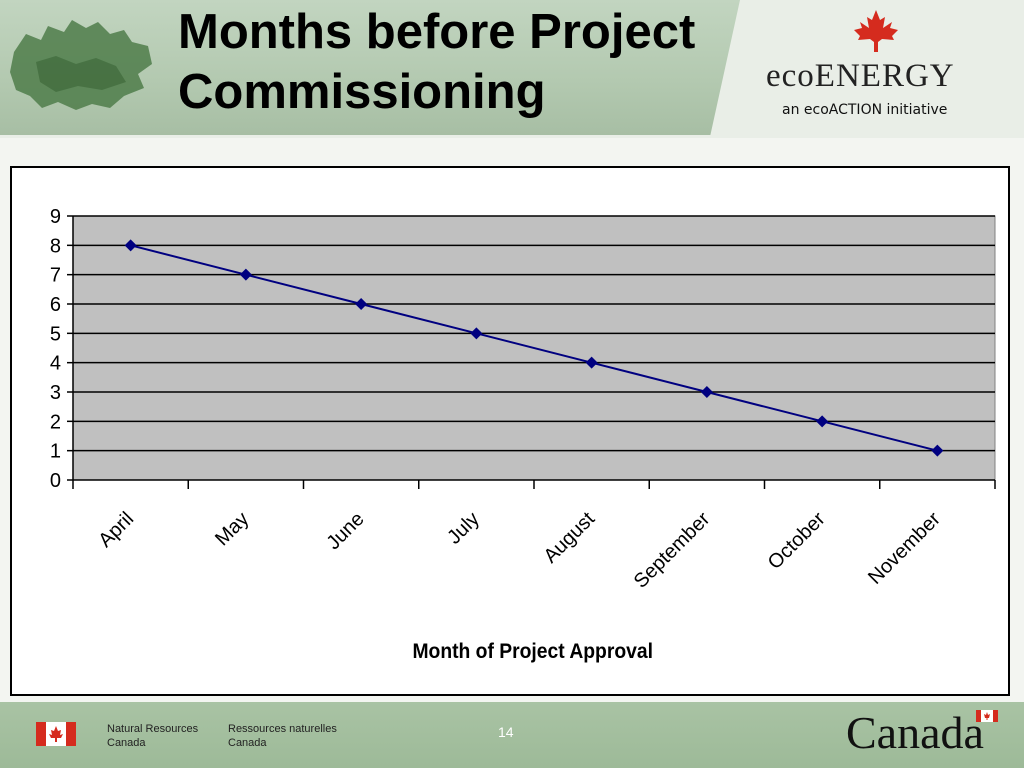 The image size is (1024, 768). I want to click on department-name-french-line2: Canada, so click(247, 743).